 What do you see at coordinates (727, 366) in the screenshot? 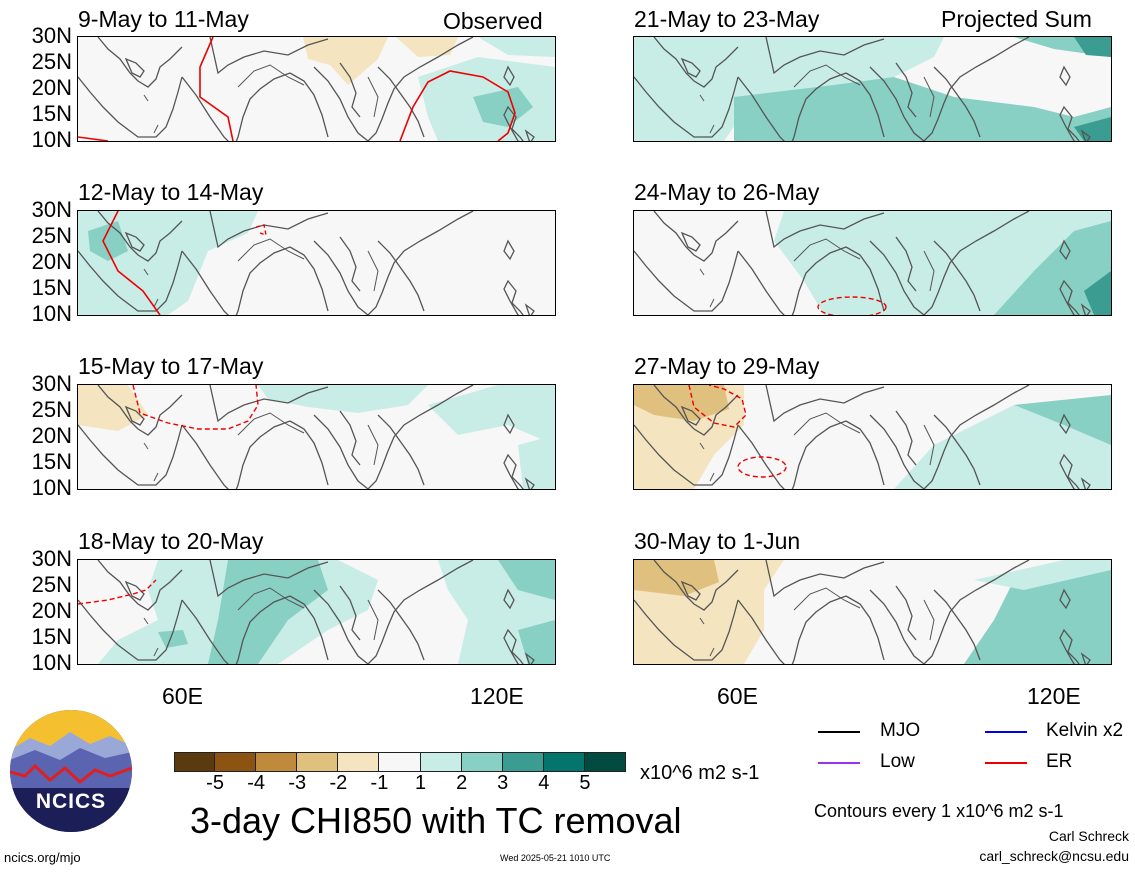
I see `panel-title: 27-May to 29-May` at bounding box center [727, 366].